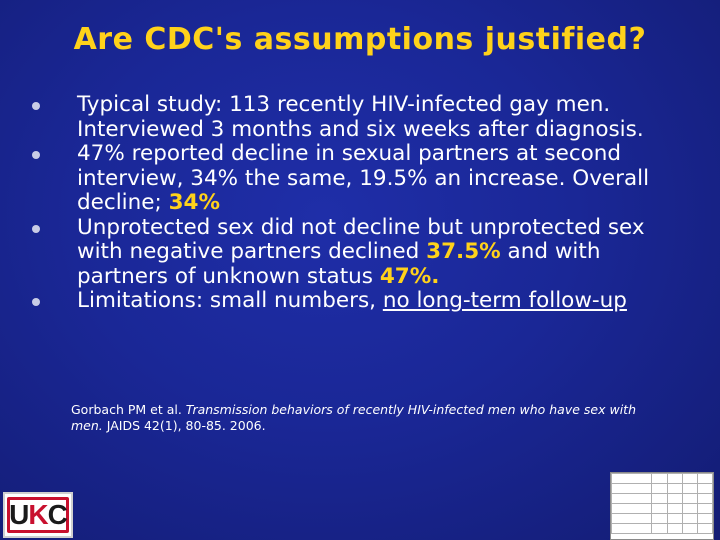  Describe the element at coordinates (19, 514) in the screenshot. I see `logo-letter: U` at that location.